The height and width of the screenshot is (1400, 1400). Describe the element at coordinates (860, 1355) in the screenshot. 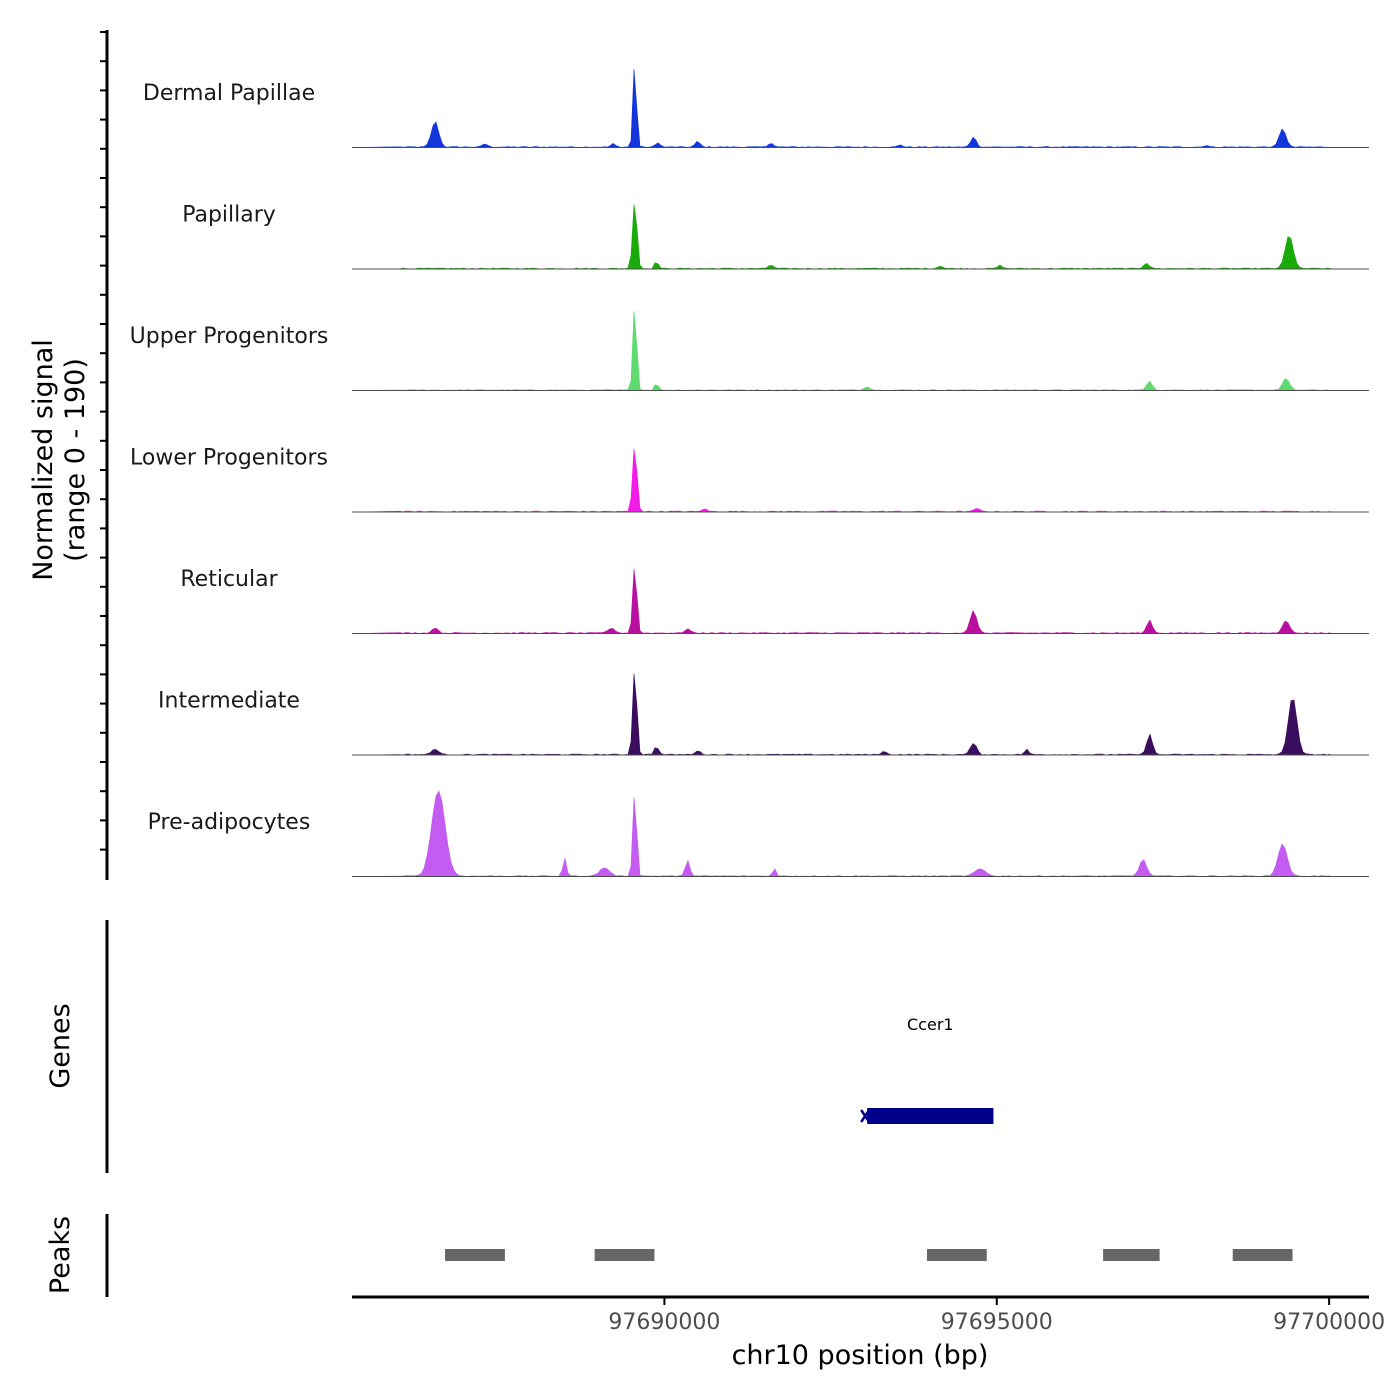

I see `x-axis-title: chr10 position (bp)` at that location.